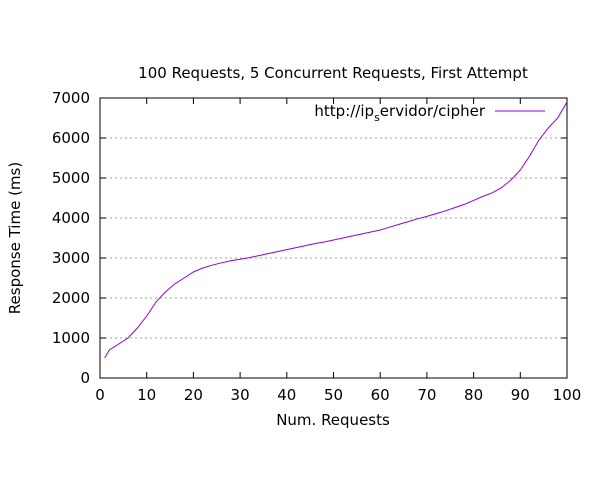 The height and width of the screenshot is (480, 600). I want to click on x-tick-label: 60, so click(380, 395).